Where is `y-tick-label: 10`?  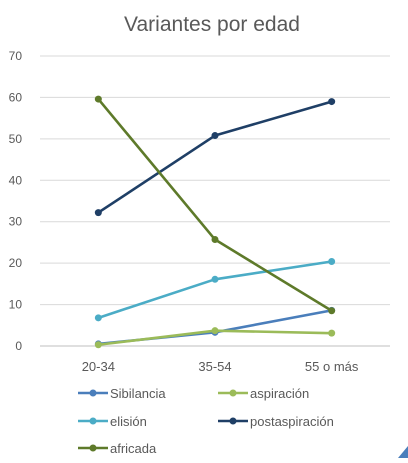
y-tick-label: 10 is located at coordinates (16, 305).